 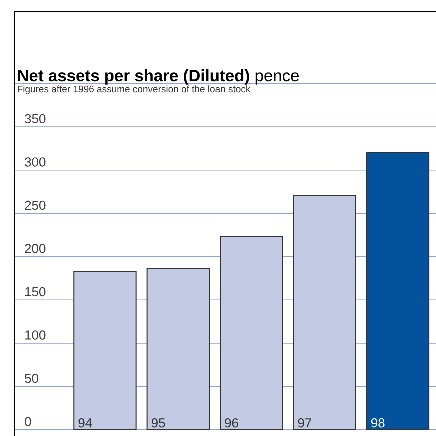 What do you see at coordinates (35, 205) in the screenshot?
I see `y-tick-label: 250` at bounding box center [35, 205].